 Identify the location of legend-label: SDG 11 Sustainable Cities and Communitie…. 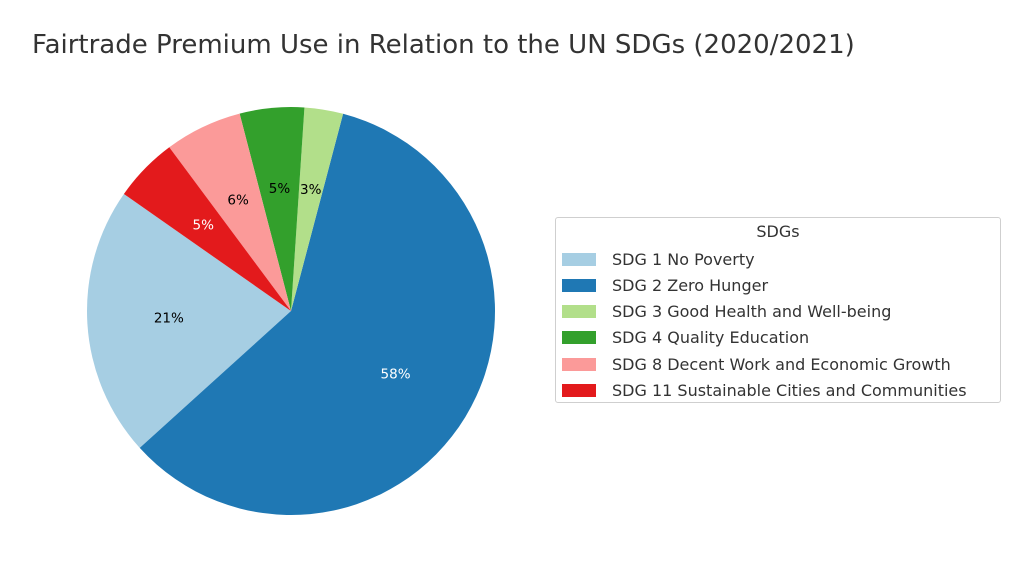
(789, 390).